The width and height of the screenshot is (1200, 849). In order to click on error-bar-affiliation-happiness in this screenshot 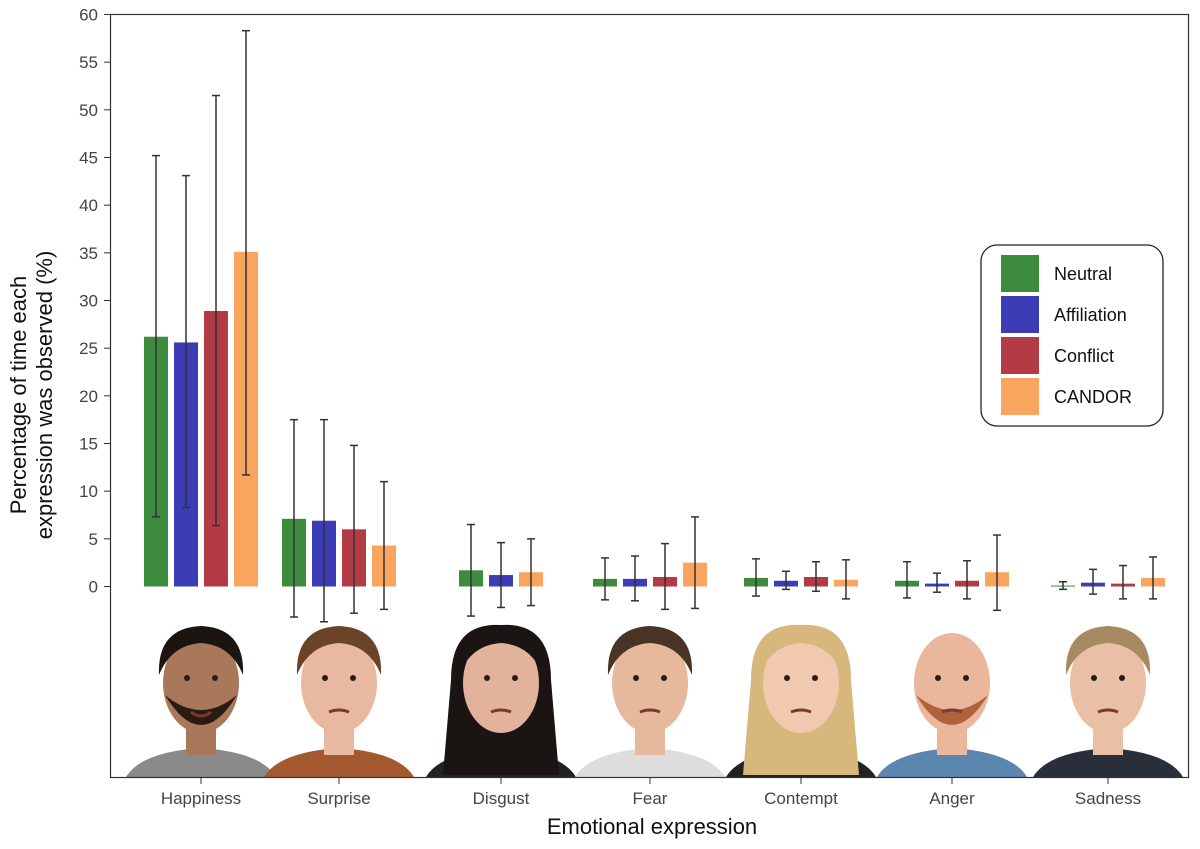, I will do `click(186, 341)`.